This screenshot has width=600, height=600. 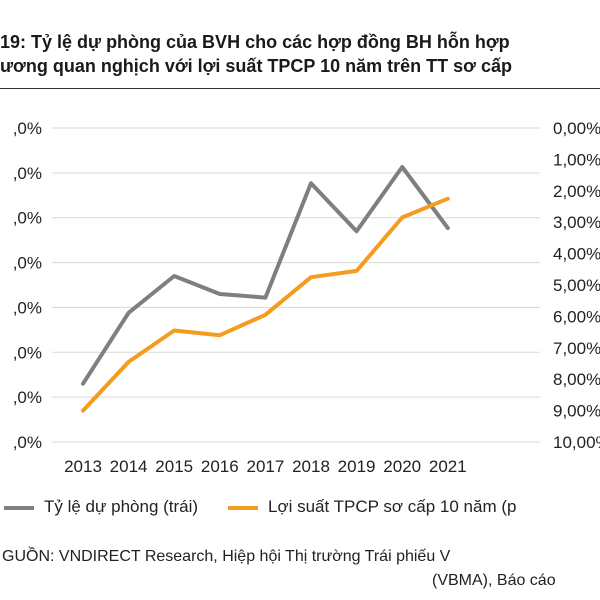 I want to click on right-axis-tick-label: 5,00%, so click(x=576, y=285).